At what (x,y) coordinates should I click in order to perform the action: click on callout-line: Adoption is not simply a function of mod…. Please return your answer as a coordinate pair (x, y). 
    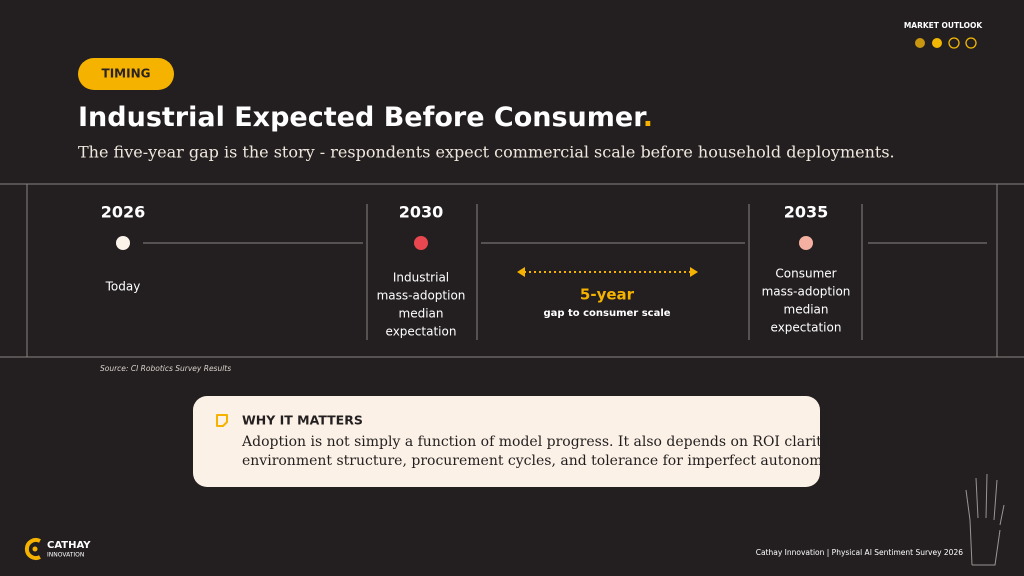
    Looking at the image, I should click on (536, 442).